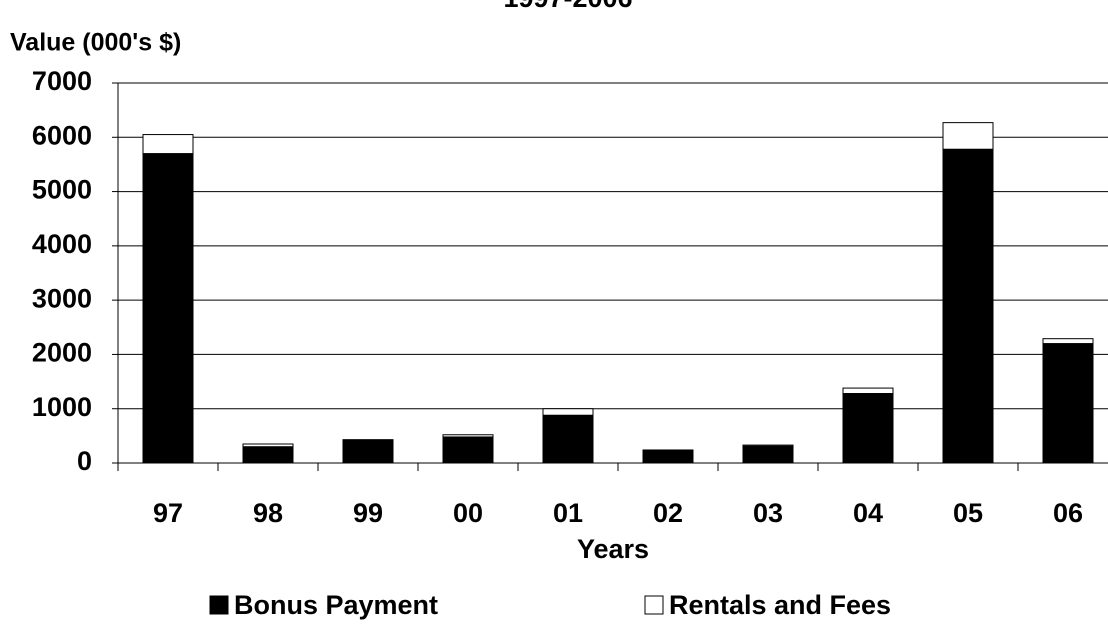 This screenshot has width=1108, height=631. I want to click on y-axis-title: Value (000's $), so click(95, 43).